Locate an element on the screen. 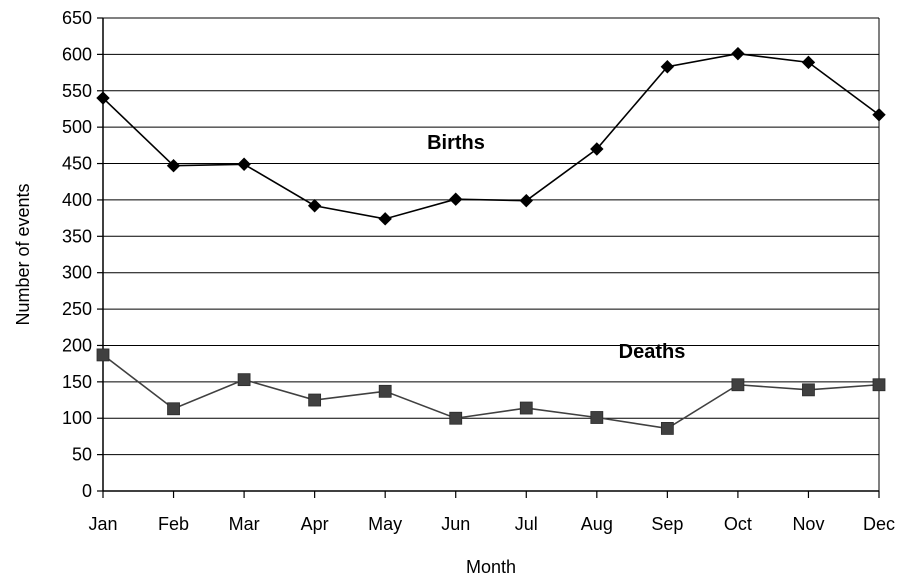 The height and width of the screenshot is (584, 904). series-label-births: Births is located at coordinates (456, 143).